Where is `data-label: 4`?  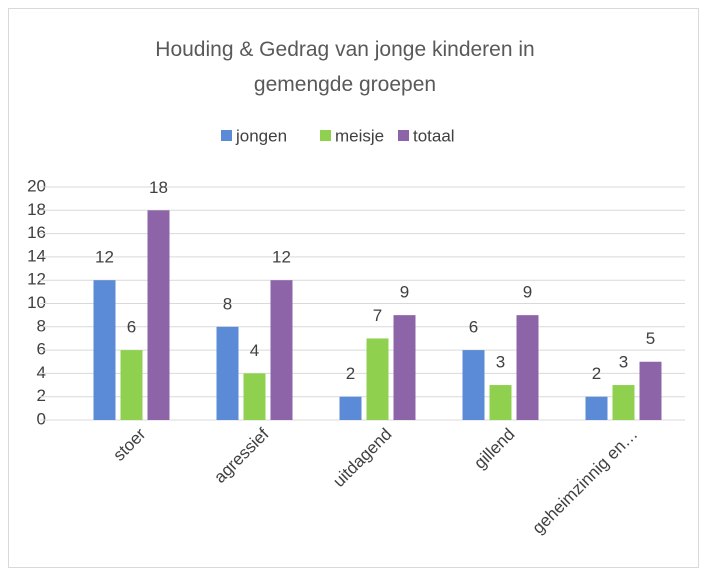 data-label: 4 is located at coordinates (254, 350).